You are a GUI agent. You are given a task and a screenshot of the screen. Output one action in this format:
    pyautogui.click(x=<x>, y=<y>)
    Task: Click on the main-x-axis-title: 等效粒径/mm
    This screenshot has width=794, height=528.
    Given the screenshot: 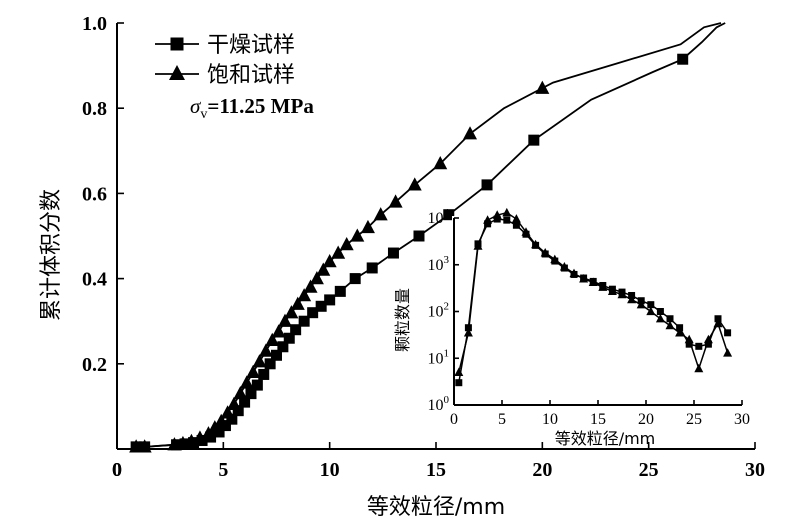 What is the action you would take?
    pyautogui.click(x=436, y=507)
    